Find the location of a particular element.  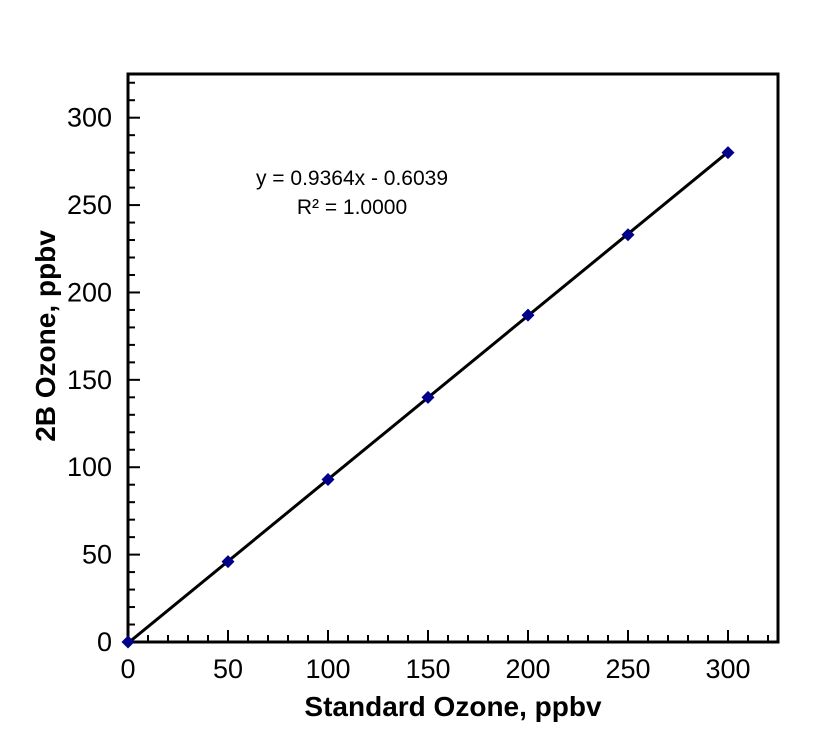

y-axis-title: 2B Ozone, ppbv is located at coordinates (45, 336).